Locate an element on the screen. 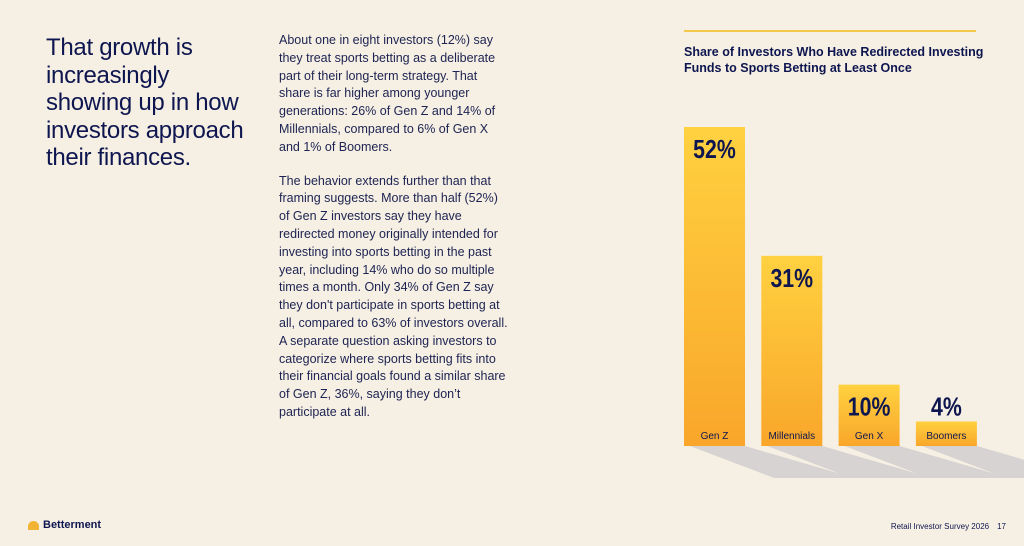  category-label-gen-z: Gen Z is located at coordinates (715, 436).